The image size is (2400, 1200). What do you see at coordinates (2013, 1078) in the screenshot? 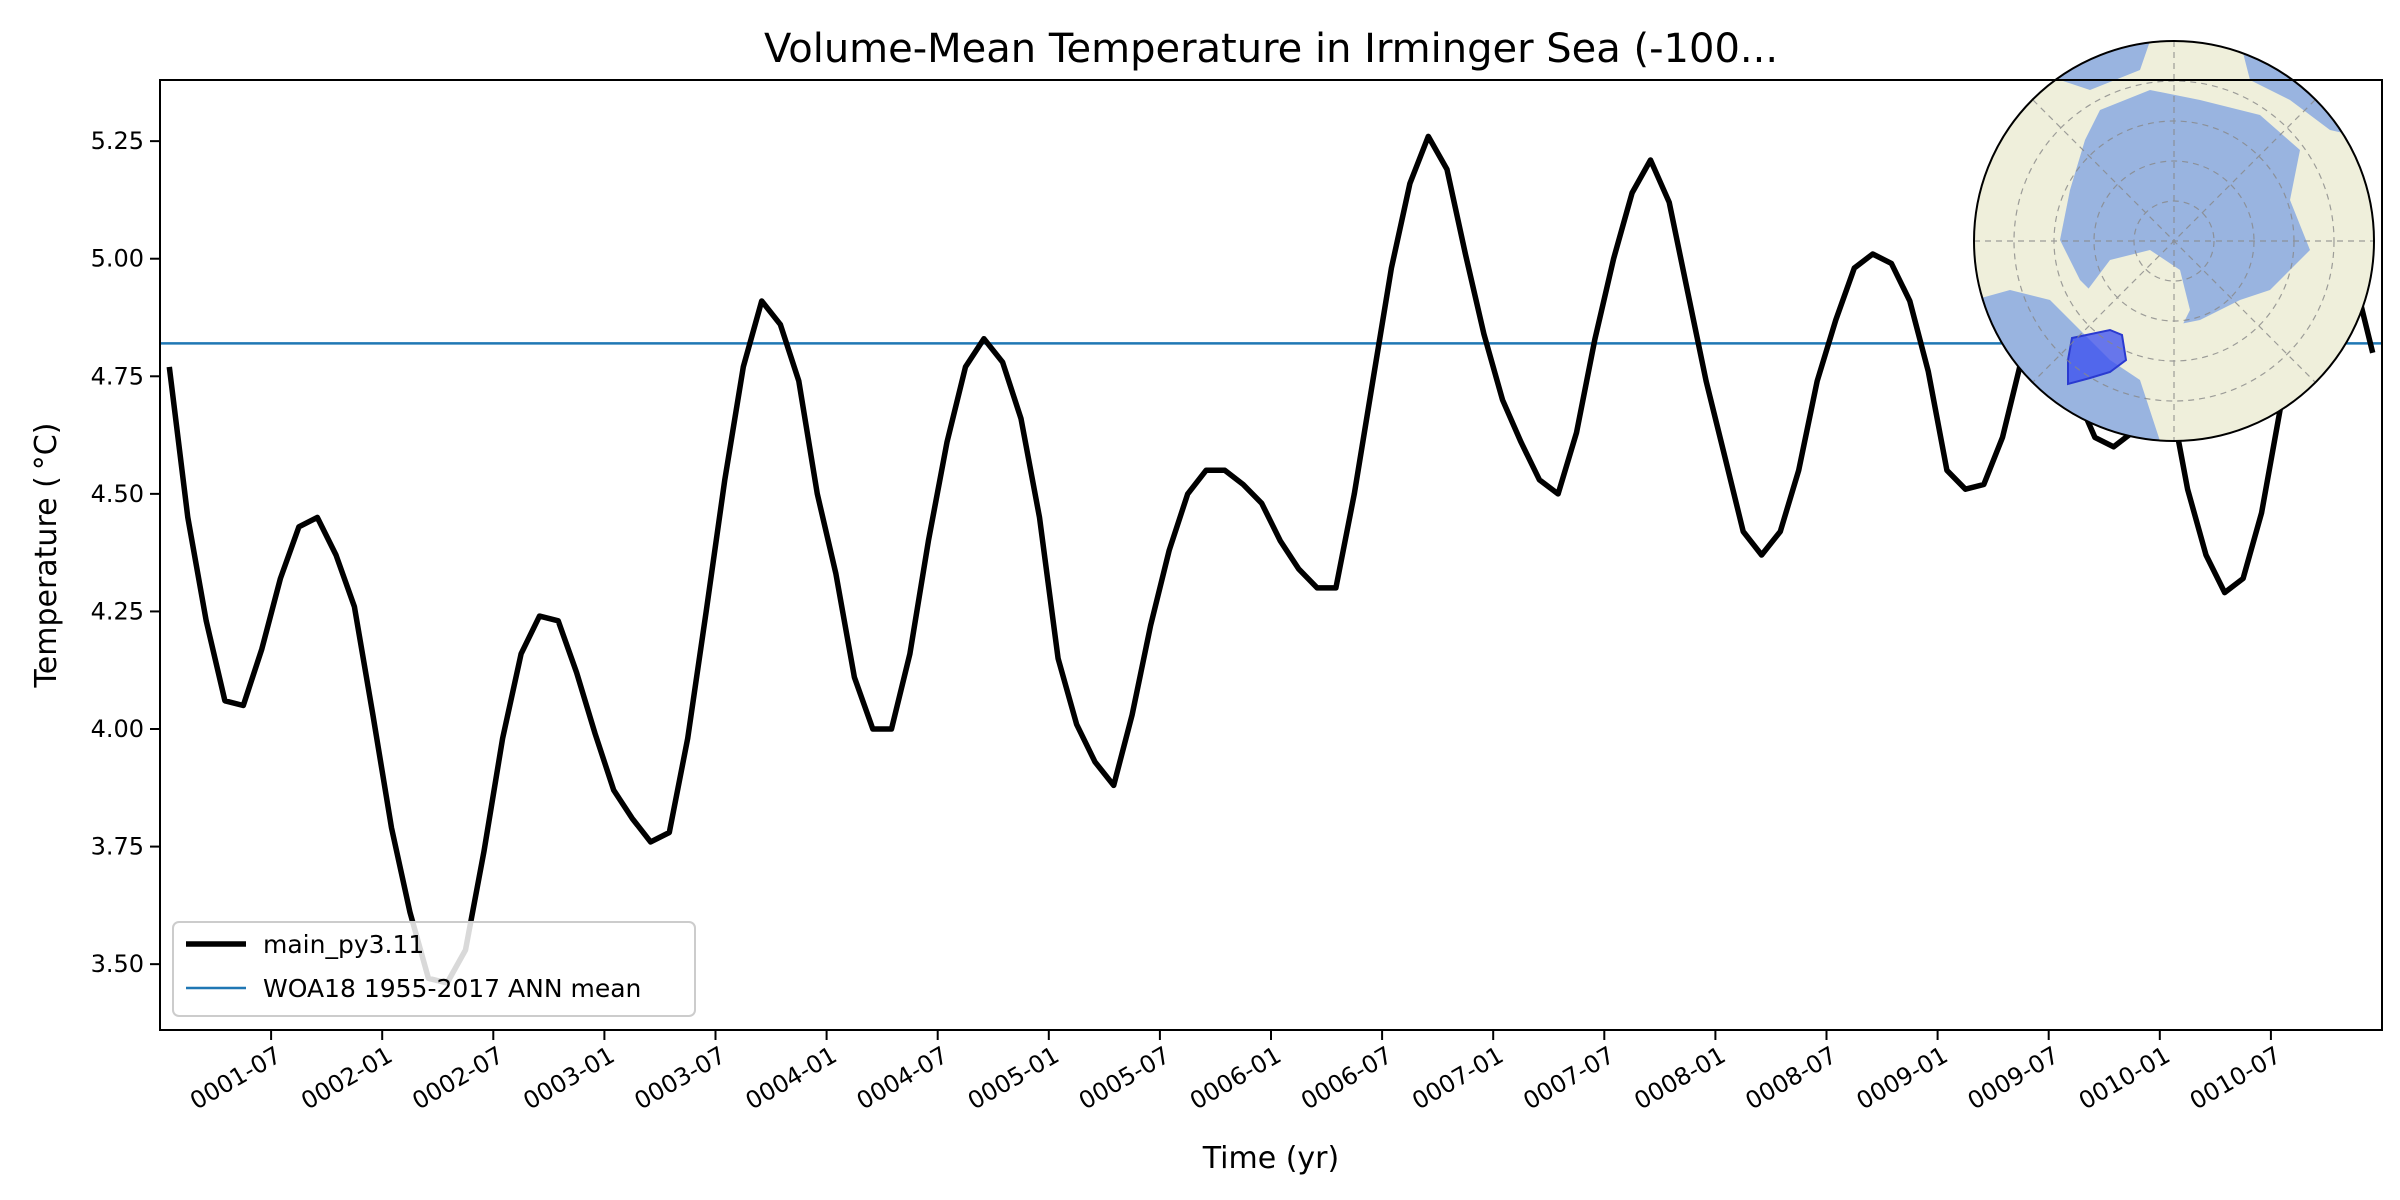
I see `x-tick-label: 0009-07` at bounding box center [2013, 1078].